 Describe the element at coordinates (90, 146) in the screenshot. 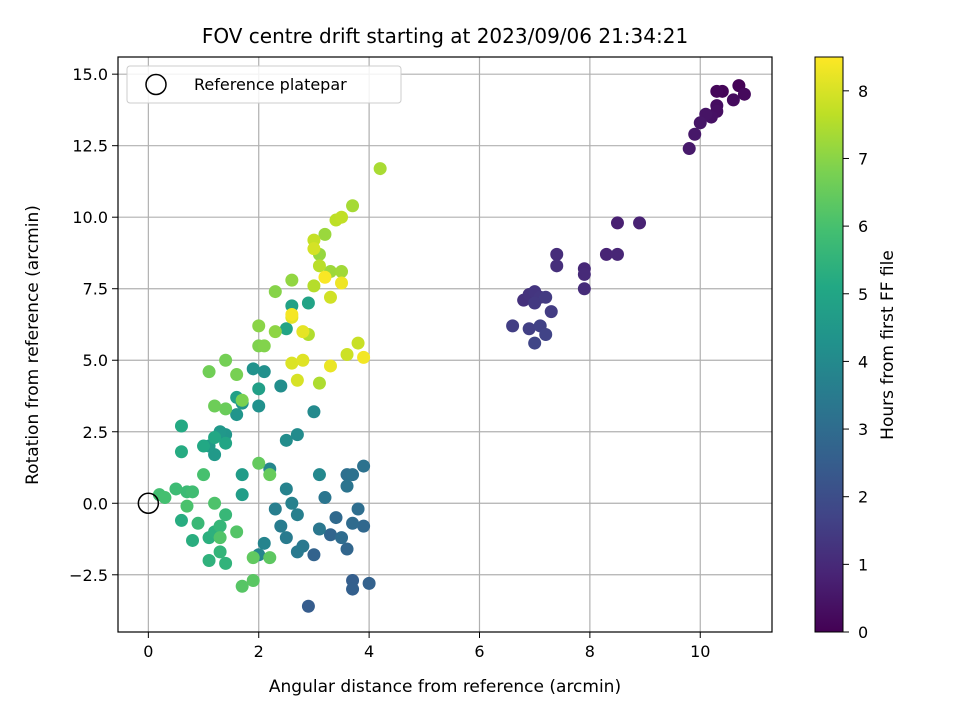

I see `y-tick-label: 12.5` at that location.